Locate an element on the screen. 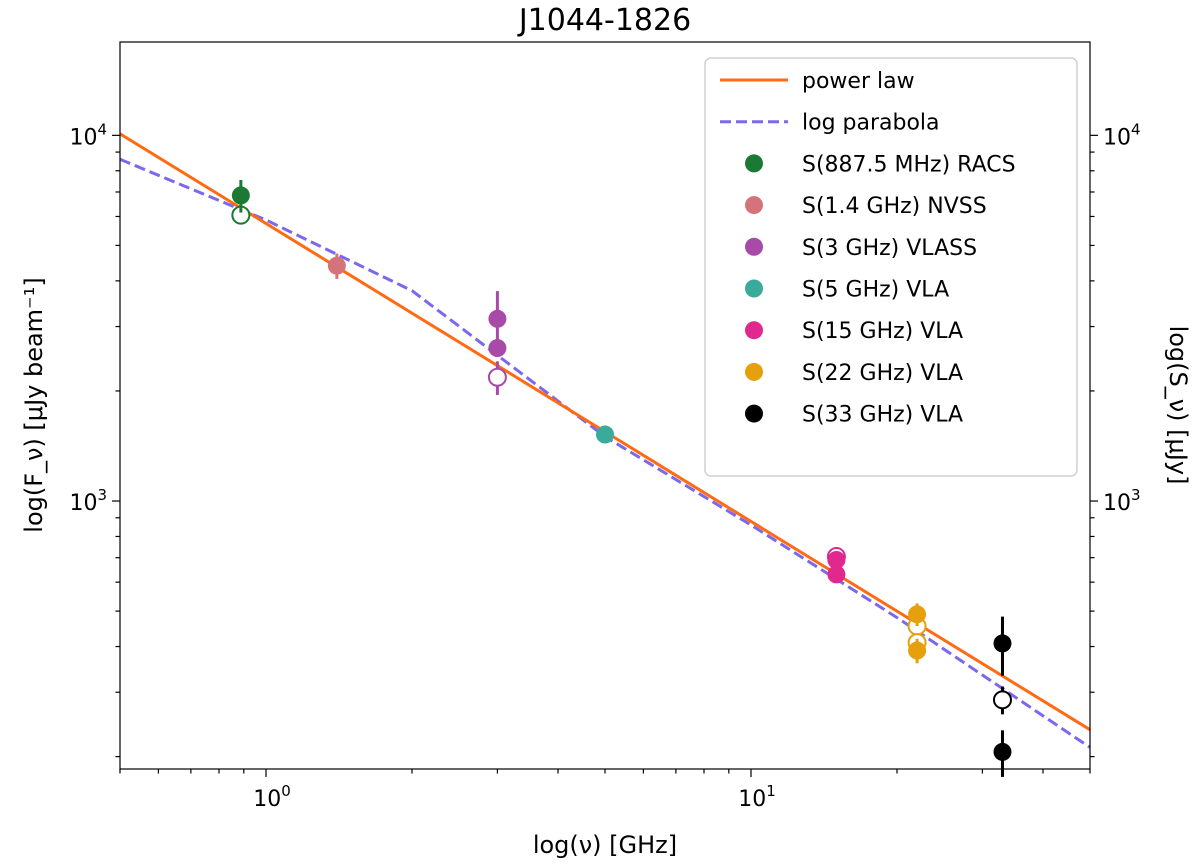 Image resolution: width=1200 pixels, height=865 pixels. legend-entry: S(1.4 GHz) NVSS is located at coordinates (866, 206).